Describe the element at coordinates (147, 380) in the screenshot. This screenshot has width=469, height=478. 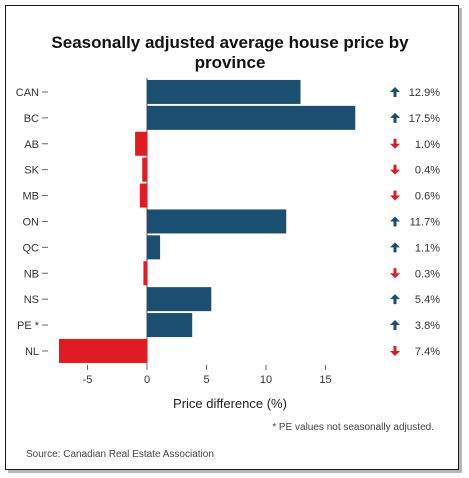
I see `x-tick-label: 0` at that location.